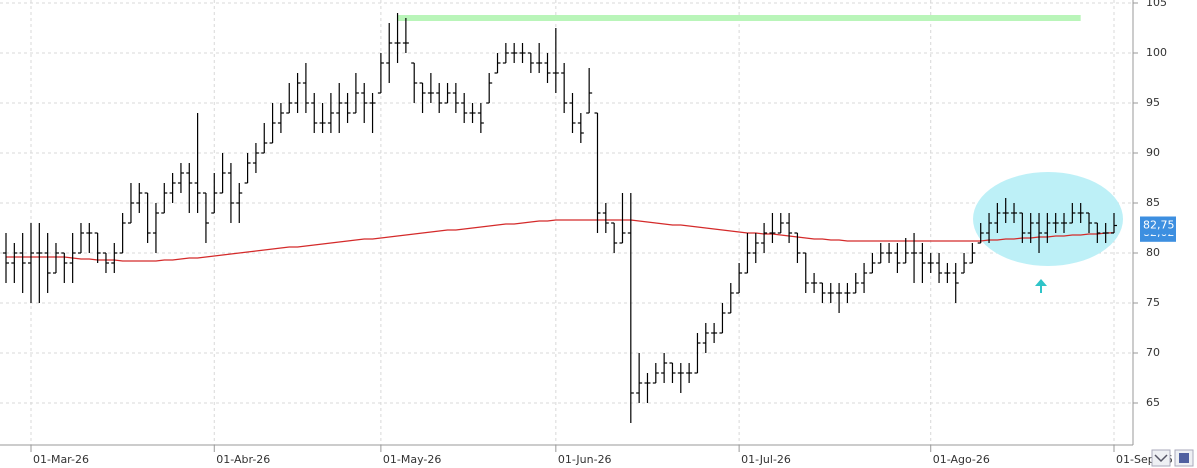  I want to click on x-tick-label: 01-Jul-26, so click(766, 459).